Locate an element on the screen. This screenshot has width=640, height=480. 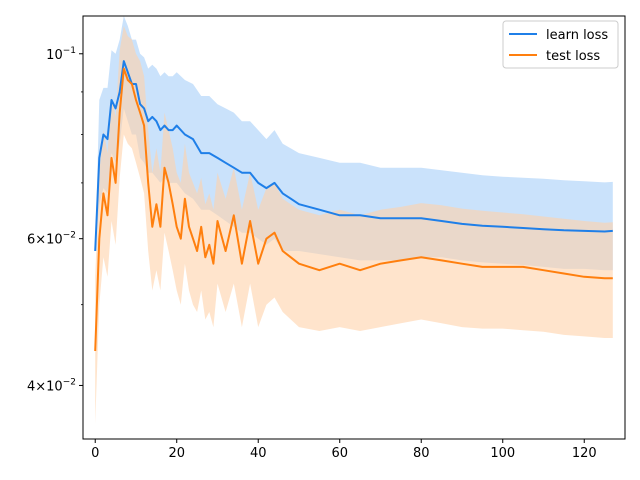
x-tick-label: 120 is located at coordinates (584, 453).